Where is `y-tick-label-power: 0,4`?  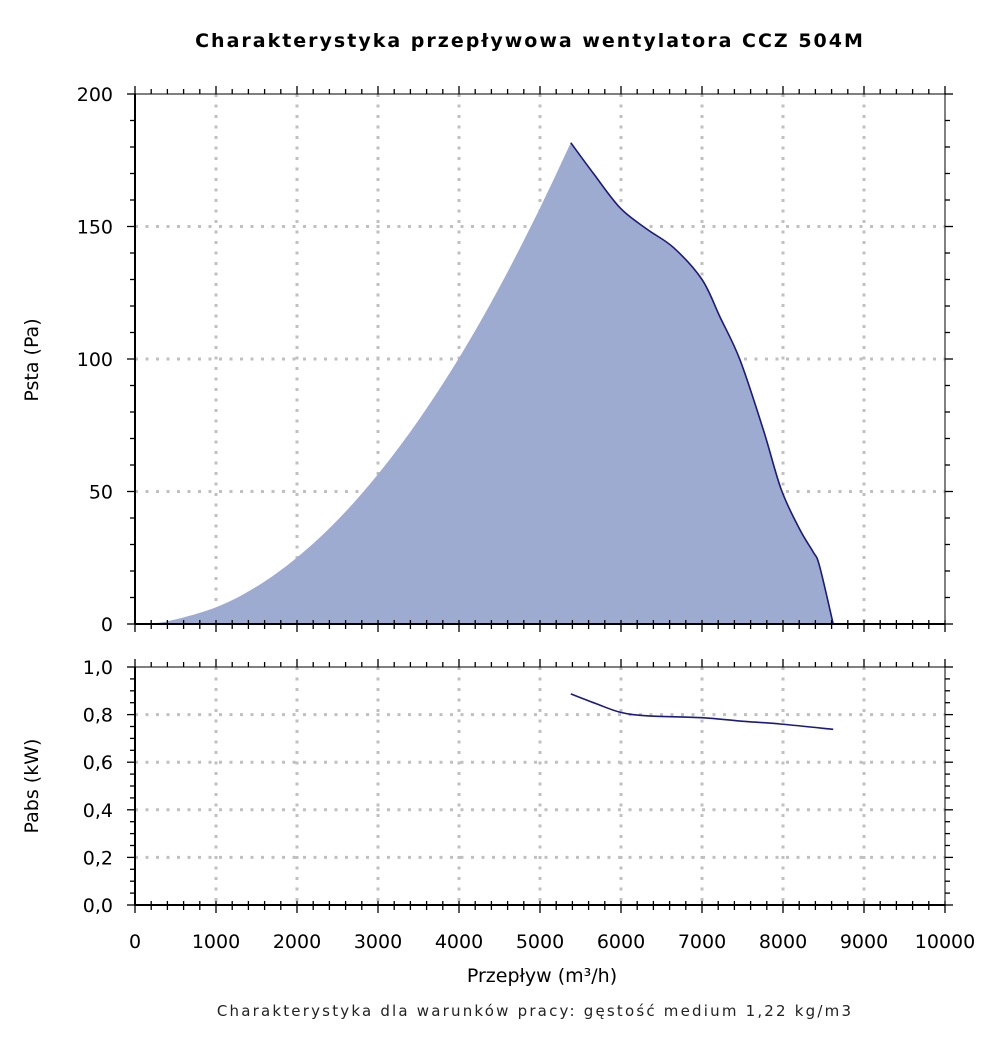
y-tick-label-power: 0,4 is located at coordinates (98, 811).